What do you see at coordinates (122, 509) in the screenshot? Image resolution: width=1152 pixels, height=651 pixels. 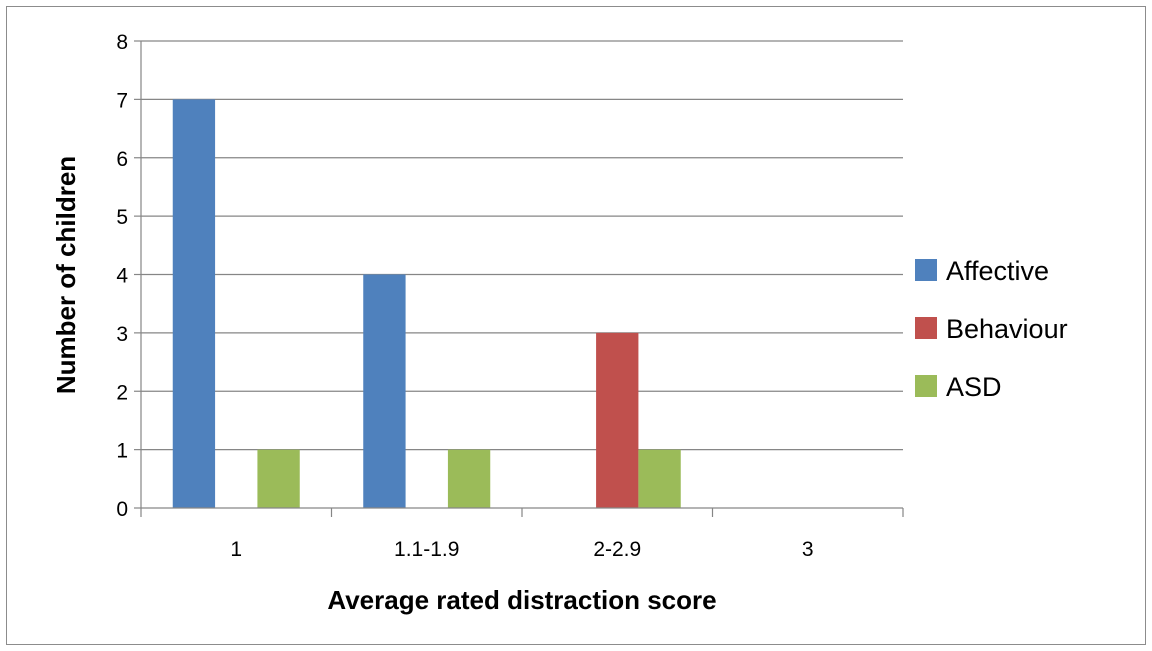 I see `y-tick-label: 0` at bounding box center [122, 509].